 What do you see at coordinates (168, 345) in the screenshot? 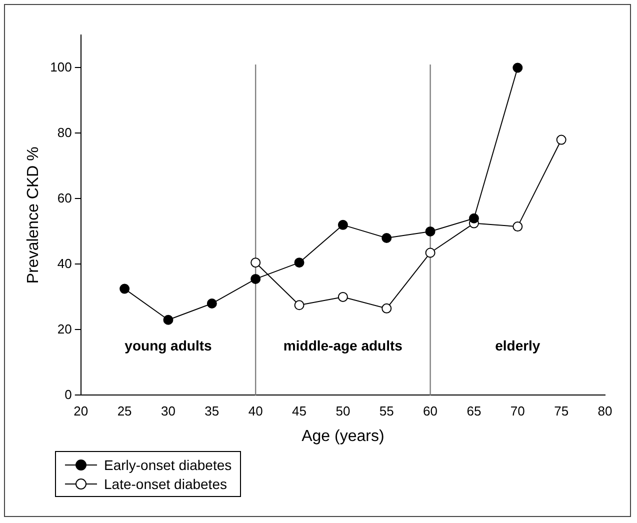
I see `annotation: young adults` at bounding box center [168, 345].